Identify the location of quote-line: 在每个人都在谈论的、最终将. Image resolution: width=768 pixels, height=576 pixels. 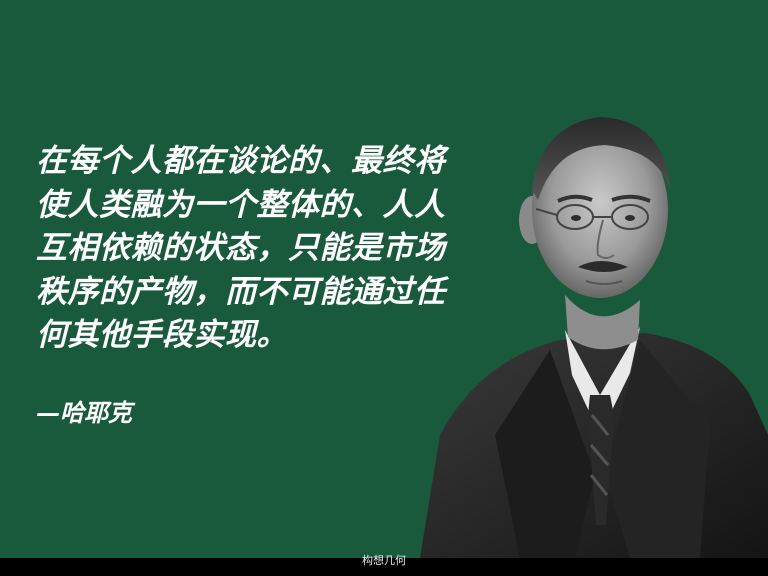
(241, 161).